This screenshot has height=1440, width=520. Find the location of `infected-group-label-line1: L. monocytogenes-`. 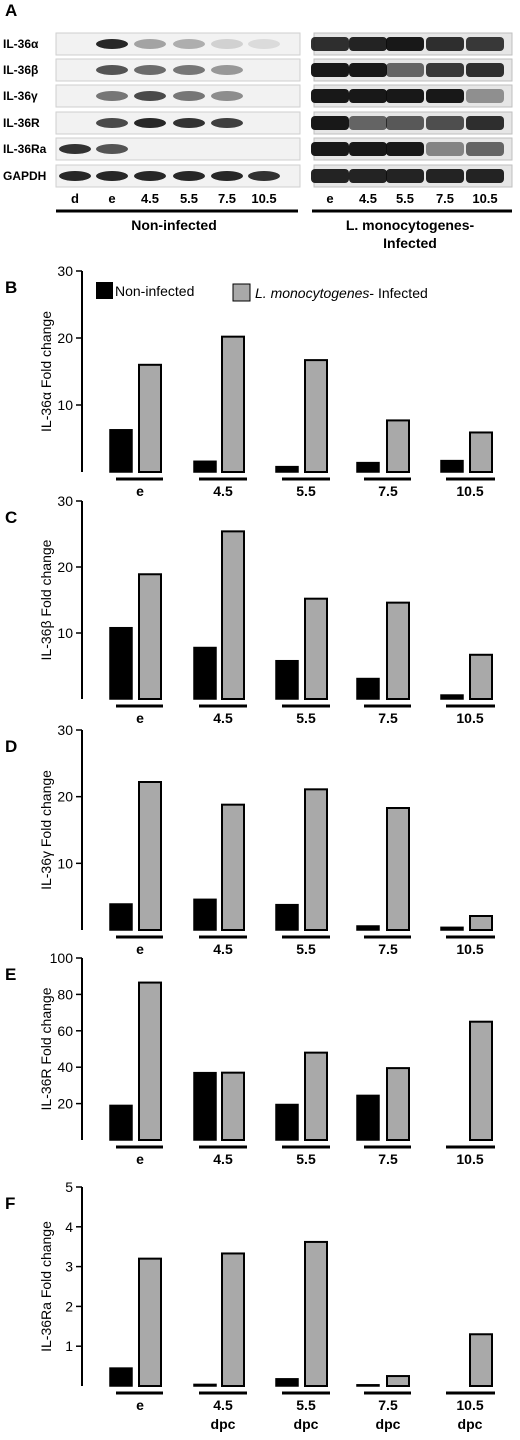

infected-group-label-line1: L. monocytogenes- is located at coordinates (410, 225).